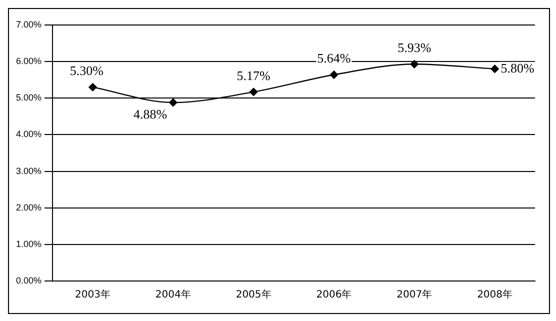  Describe the element at coordinates (29, 134) in the screenshot. I see `y-tick-label: 4.00%` at that location.